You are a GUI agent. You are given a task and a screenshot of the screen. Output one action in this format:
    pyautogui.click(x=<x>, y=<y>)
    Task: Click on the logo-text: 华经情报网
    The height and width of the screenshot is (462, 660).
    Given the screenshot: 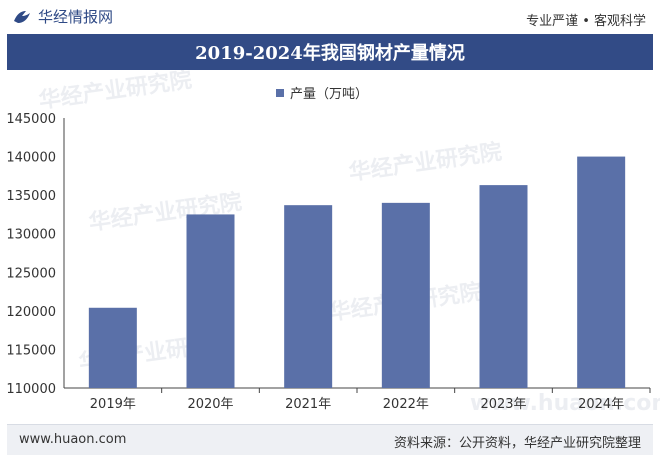 What is the action you would take?
    pyautogui.click(x=76, y=17)
    